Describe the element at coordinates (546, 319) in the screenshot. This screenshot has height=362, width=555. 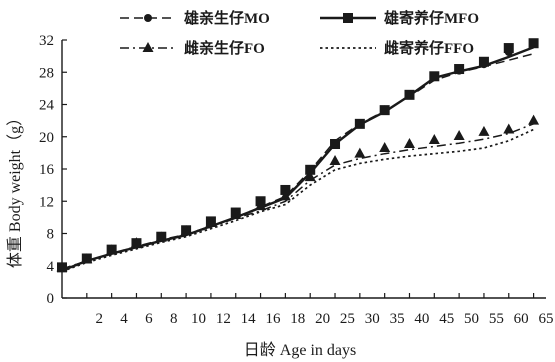
I see `x-tick-label: 65` at that location.